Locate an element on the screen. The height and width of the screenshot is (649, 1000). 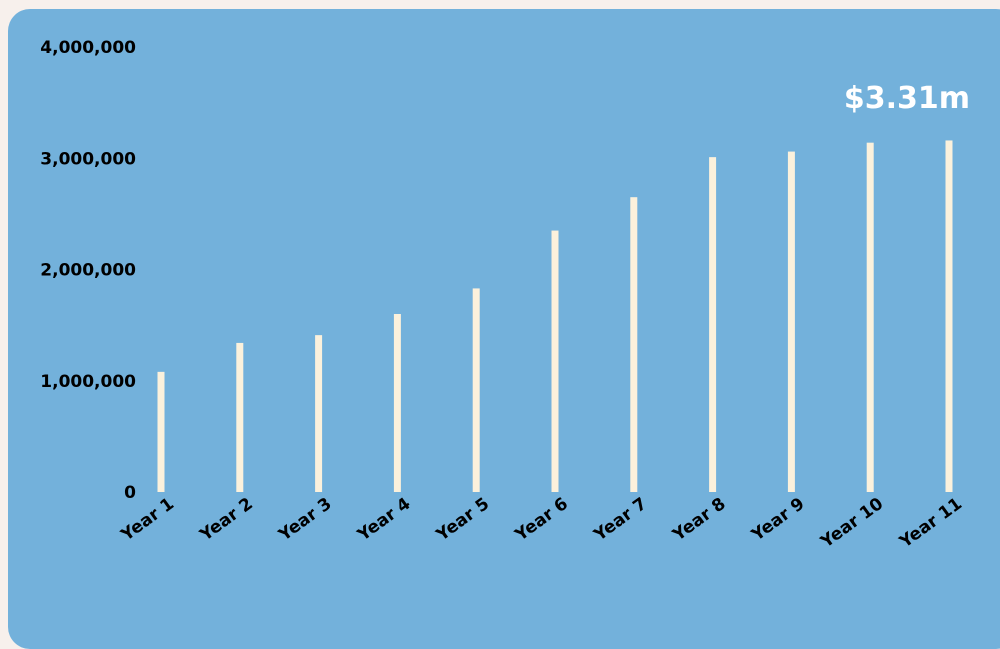
x-tick-label: Year 5 is located at coordinates (462, 520).